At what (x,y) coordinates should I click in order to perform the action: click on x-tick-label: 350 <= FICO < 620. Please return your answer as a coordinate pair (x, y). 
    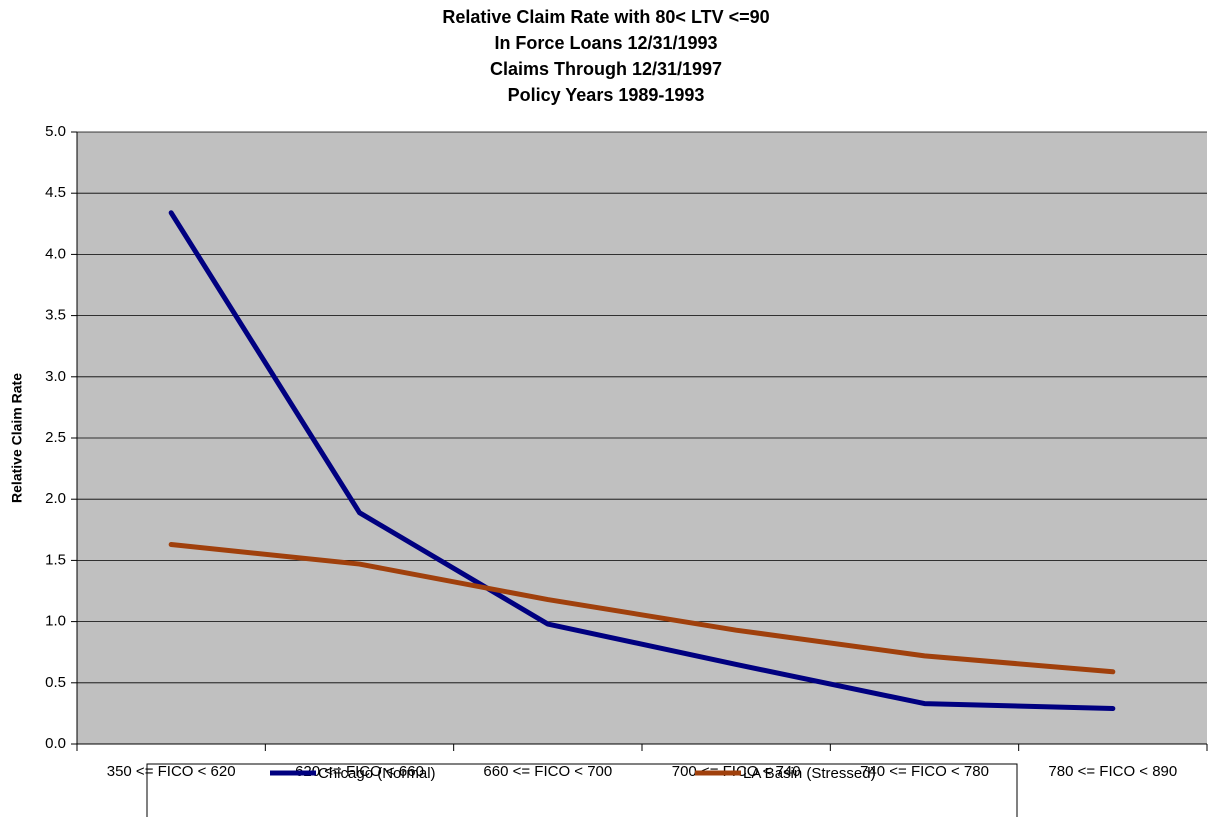
    Looking at the image, I should click on (171, 771).